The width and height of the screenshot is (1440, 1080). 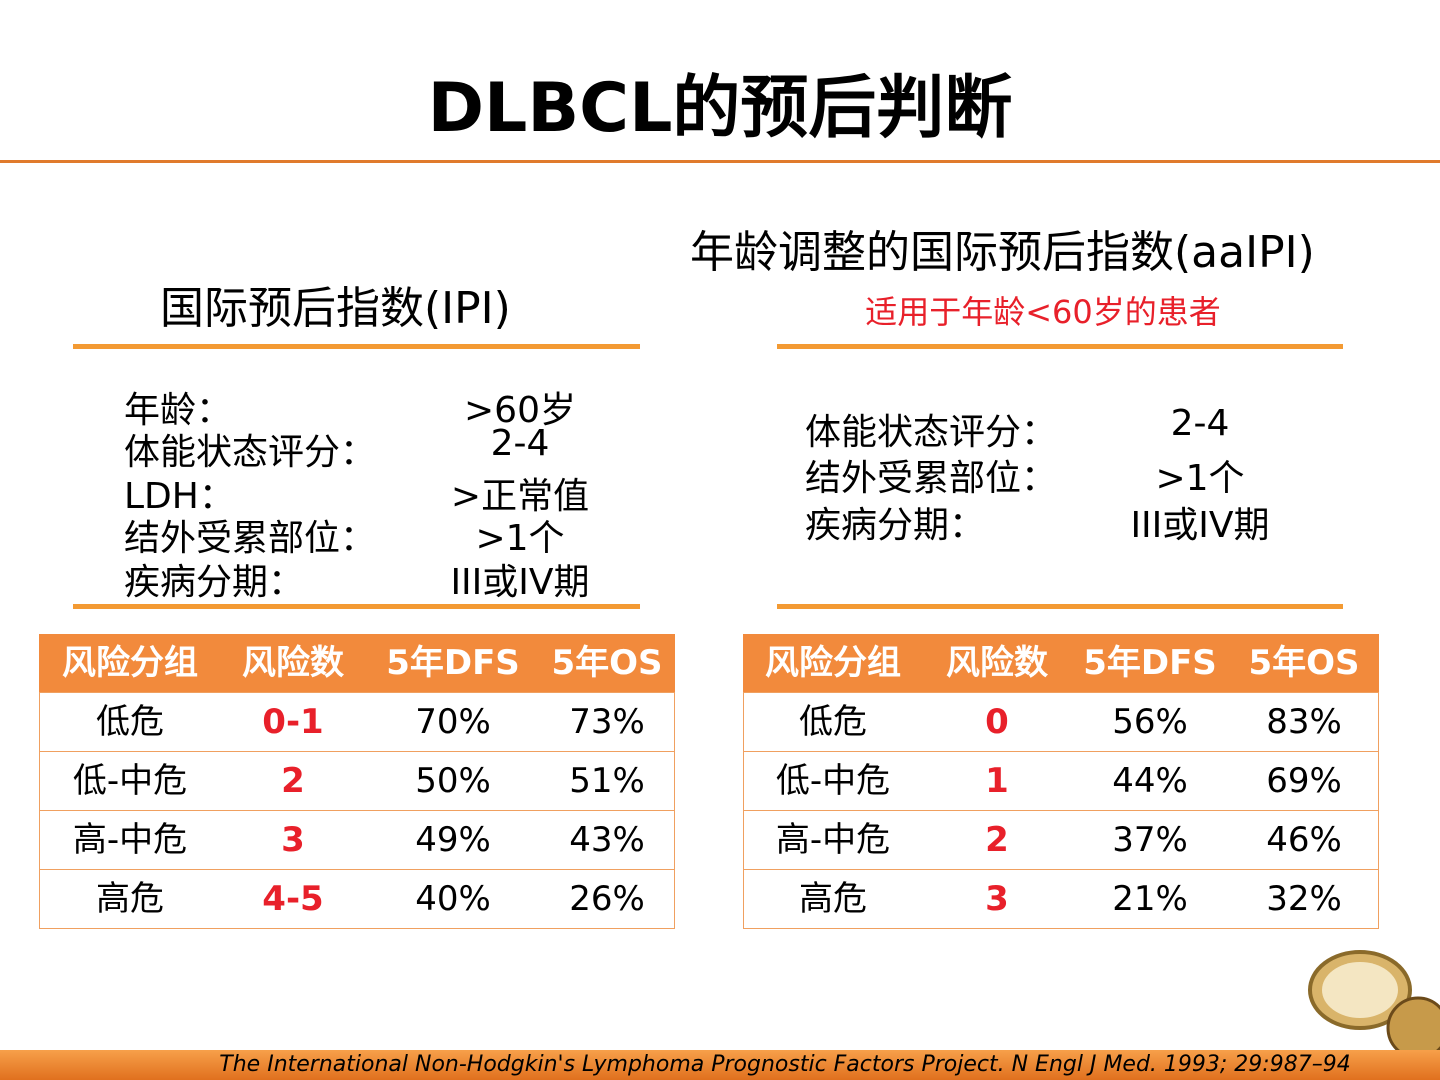 What do you see at coordinates (1374, 1000) in the screenshot?
I see `compass-decoration` at bounding box center [1374, 1000].